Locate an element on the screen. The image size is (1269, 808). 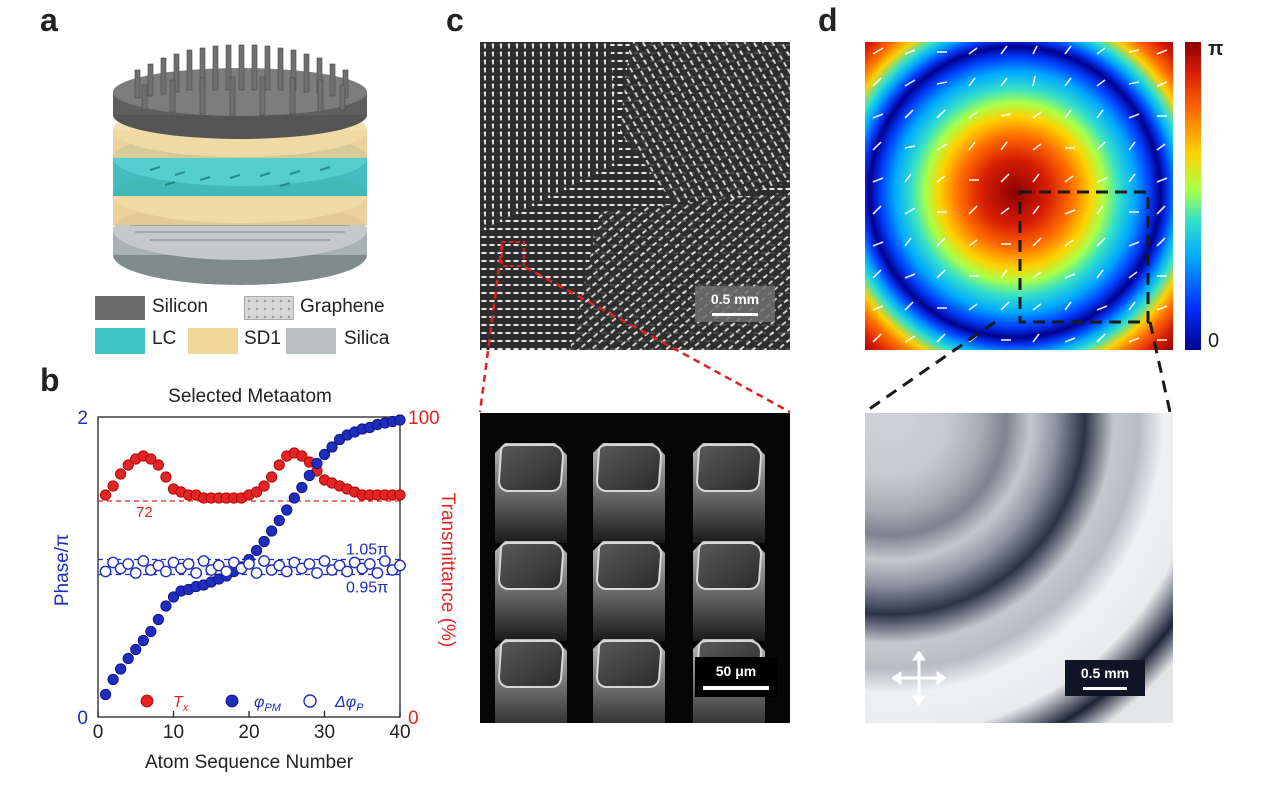
scale-bar-box-top is located at coordinates (735, 304).